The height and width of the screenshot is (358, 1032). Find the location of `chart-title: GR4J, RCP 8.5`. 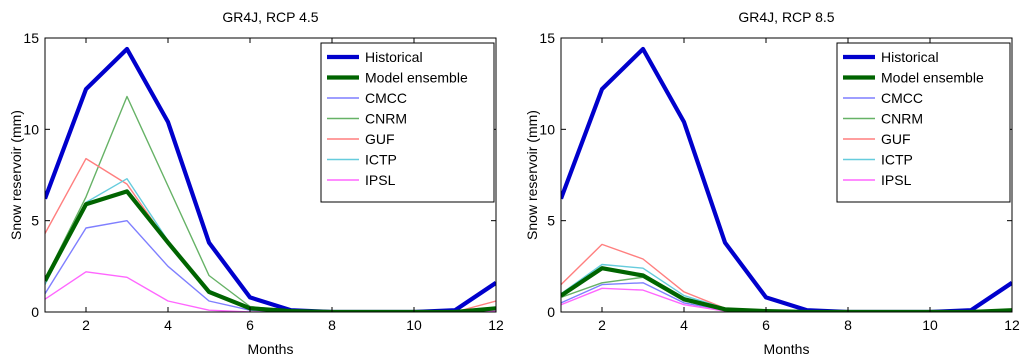

chart-title: GR4J, RCP 8.5 is located at coordinates (786, 17).